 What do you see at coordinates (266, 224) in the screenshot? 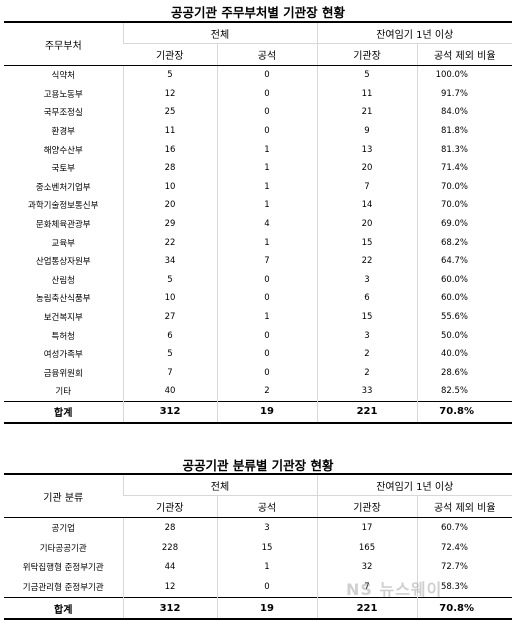
I see `cell-vacant: 4` at bounding box center [266, 224].